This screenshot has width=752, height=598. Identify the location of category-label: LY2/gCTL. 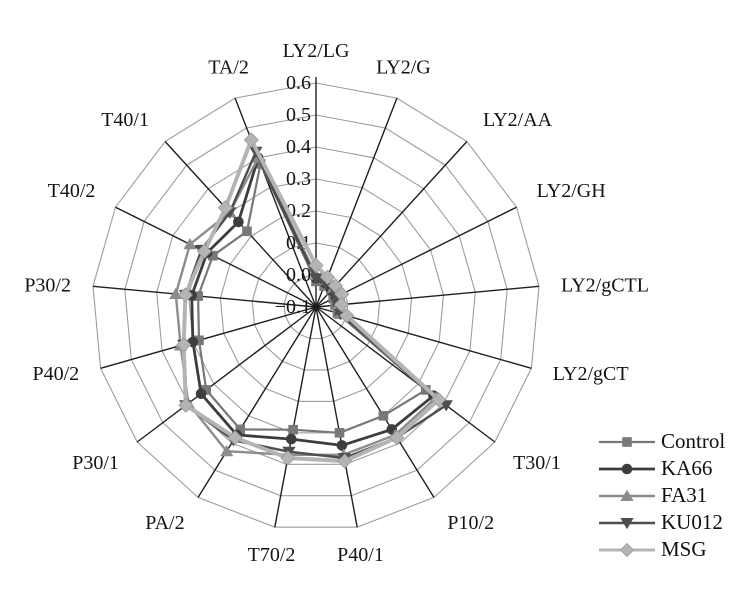
(605, 286).